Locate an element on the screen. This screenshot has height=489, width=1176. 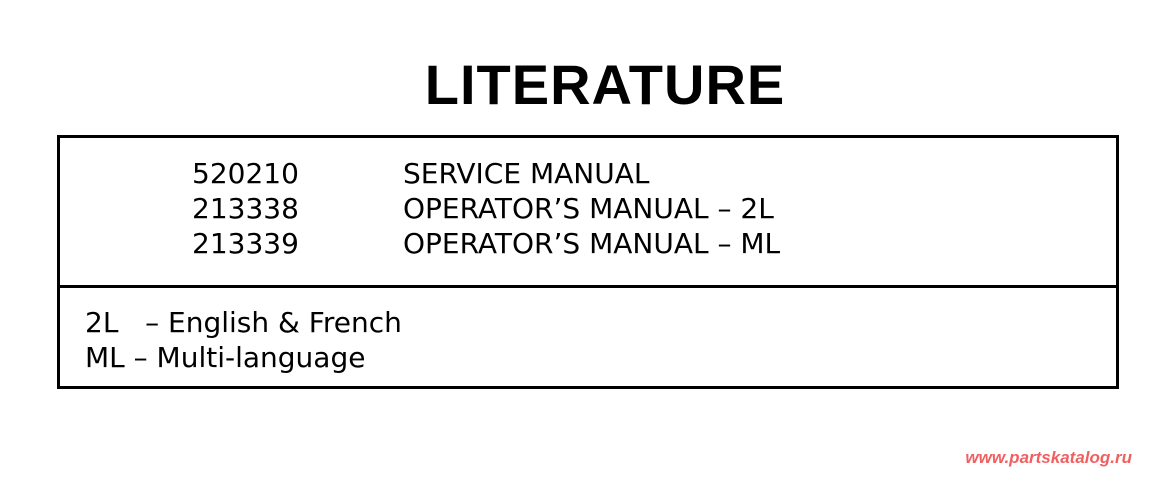
part-number: 213339 is located at coordinates (245, 243).